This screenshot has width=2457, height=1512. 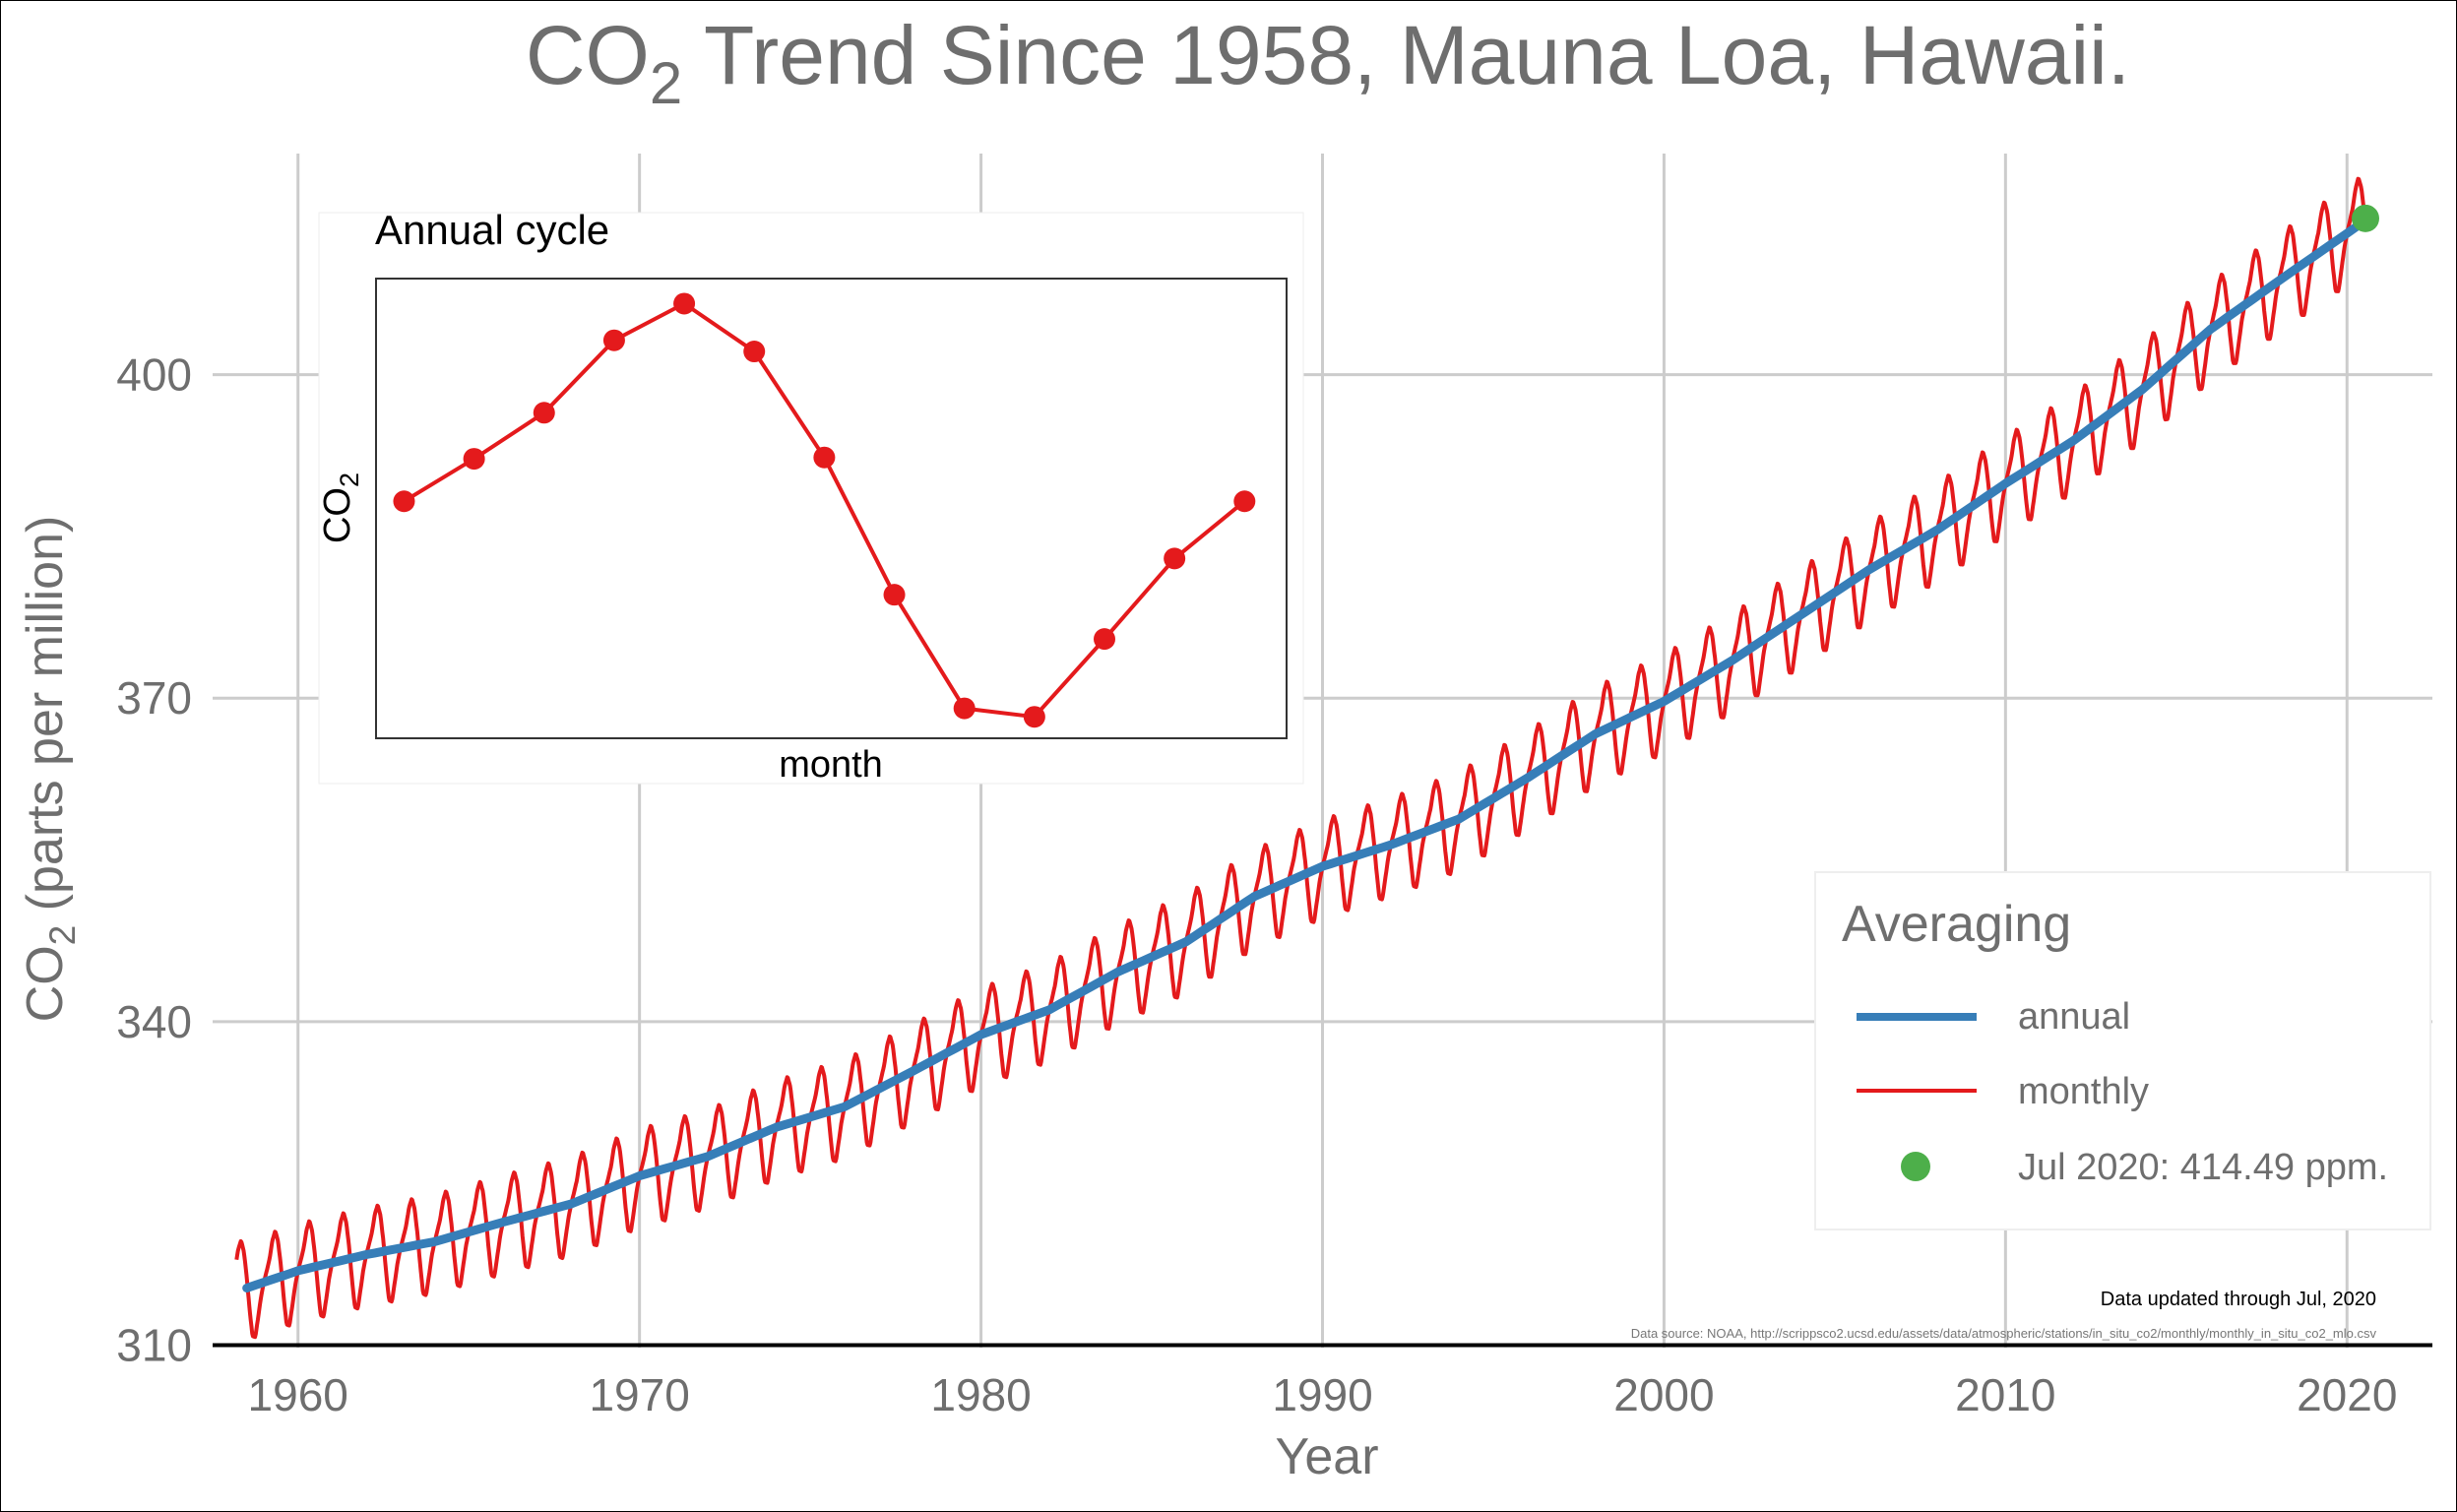 I want to click on inset-x-title: month, so click(x=831, y=765).